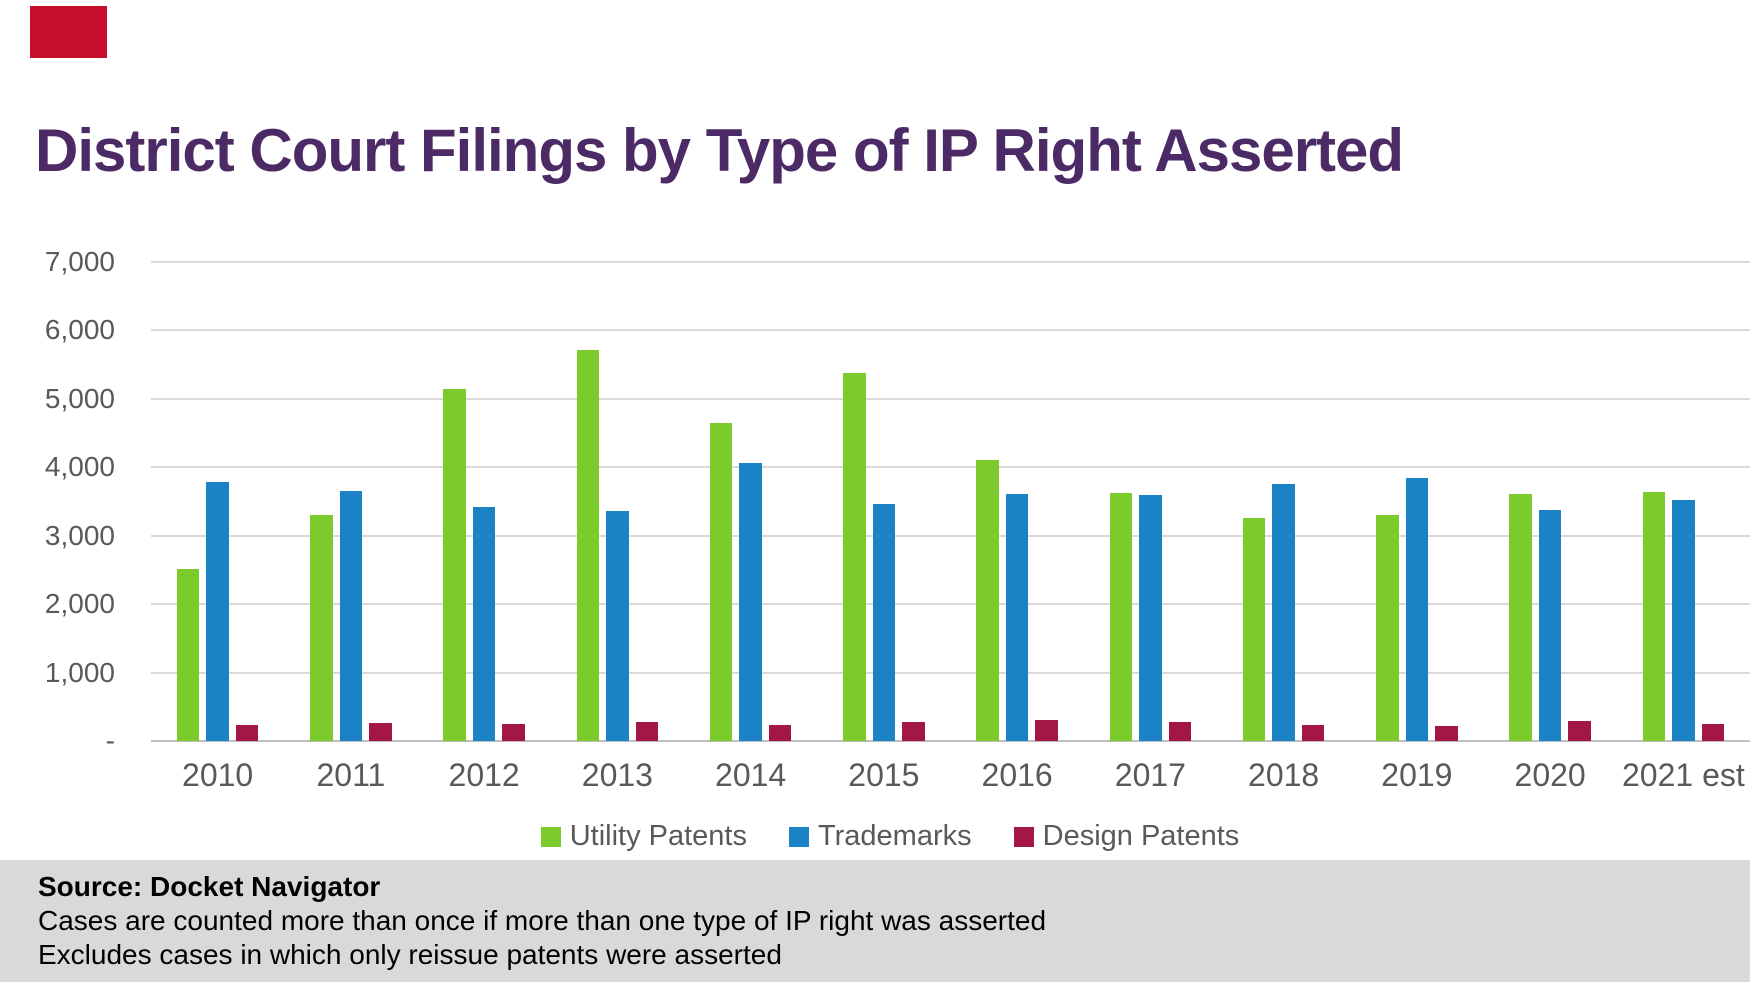  I want to click on legend-item-utility-patents: Utility Patents, so click(643, 836).